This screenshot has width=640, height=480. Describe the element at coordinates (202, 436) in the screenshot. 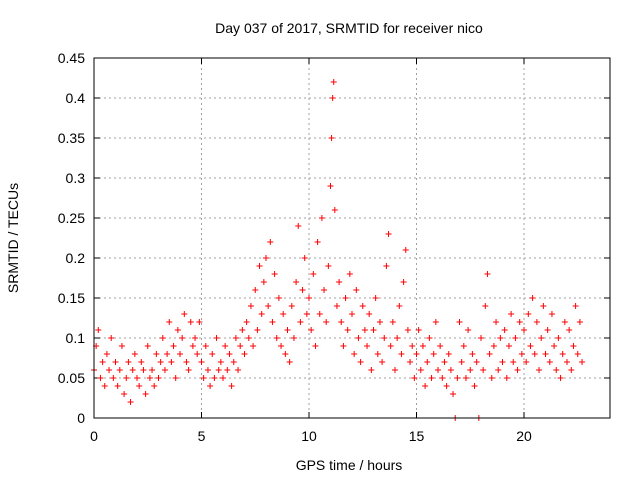

I see `x-tick-label: 5` at that location.